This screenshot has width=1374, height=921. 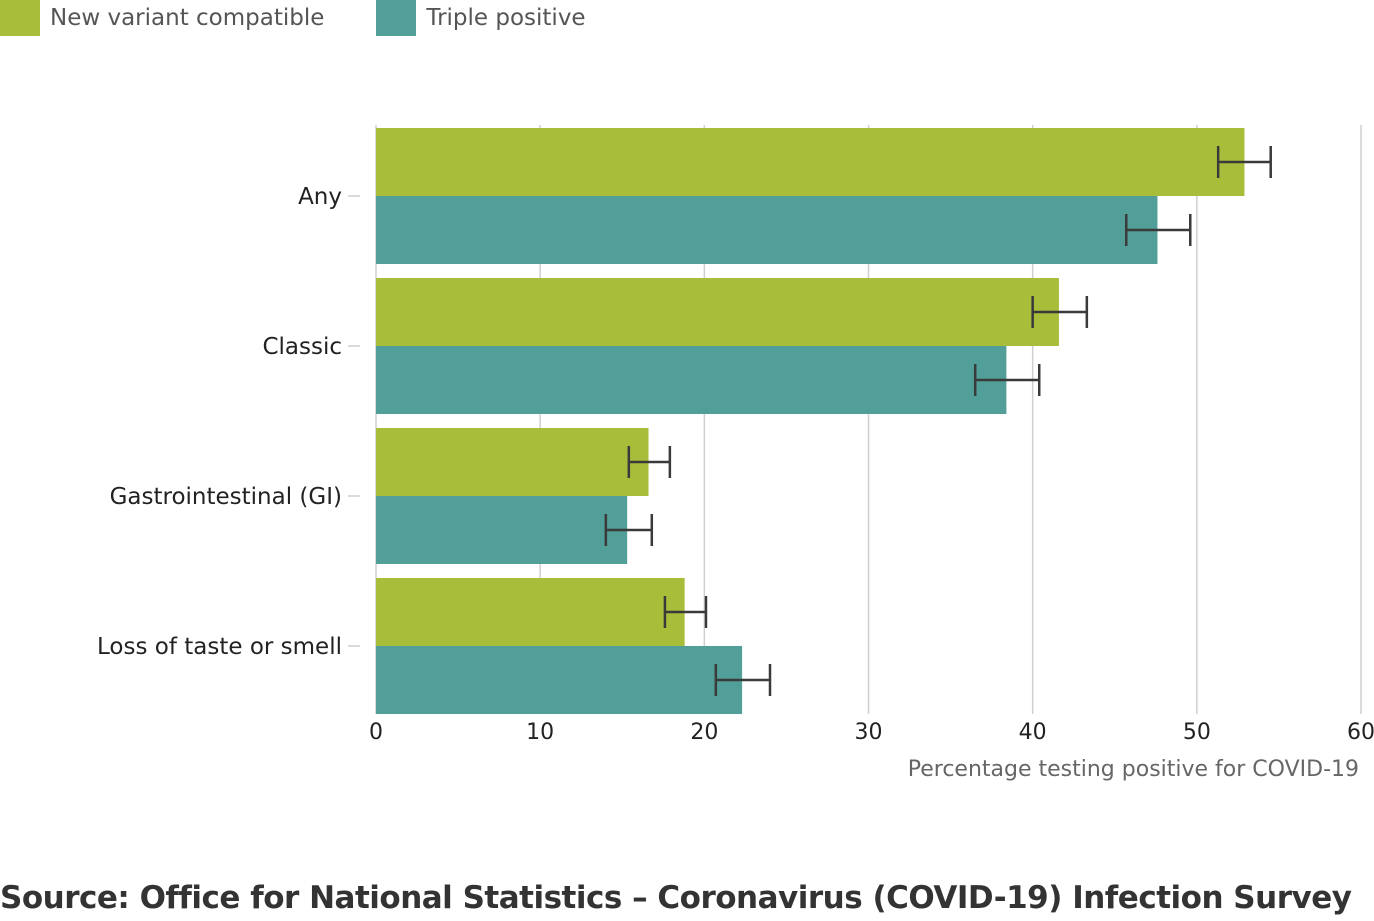 What do you see at coordinates (302, 347) in the screenshot?
I see `category-label-1: Classic` at bounding box center [302, 347].